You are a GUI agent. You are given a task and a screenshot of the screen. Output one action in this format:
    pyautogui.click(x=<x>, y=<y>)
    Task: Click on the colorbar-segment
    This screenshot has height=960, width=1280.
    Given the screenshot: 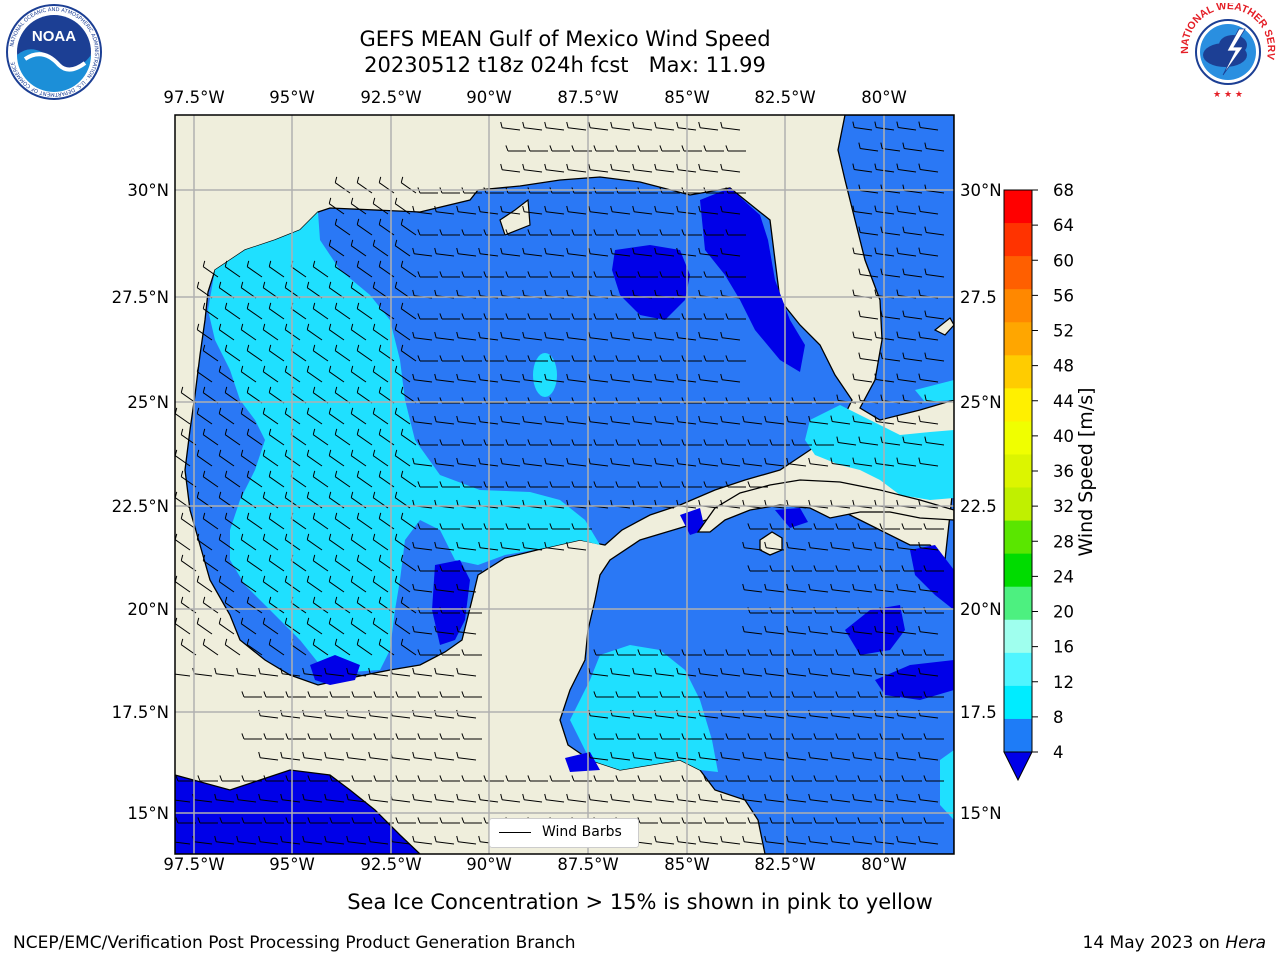 What is the action you would take?
    pyautogui.click(x=1018, y=339)
    